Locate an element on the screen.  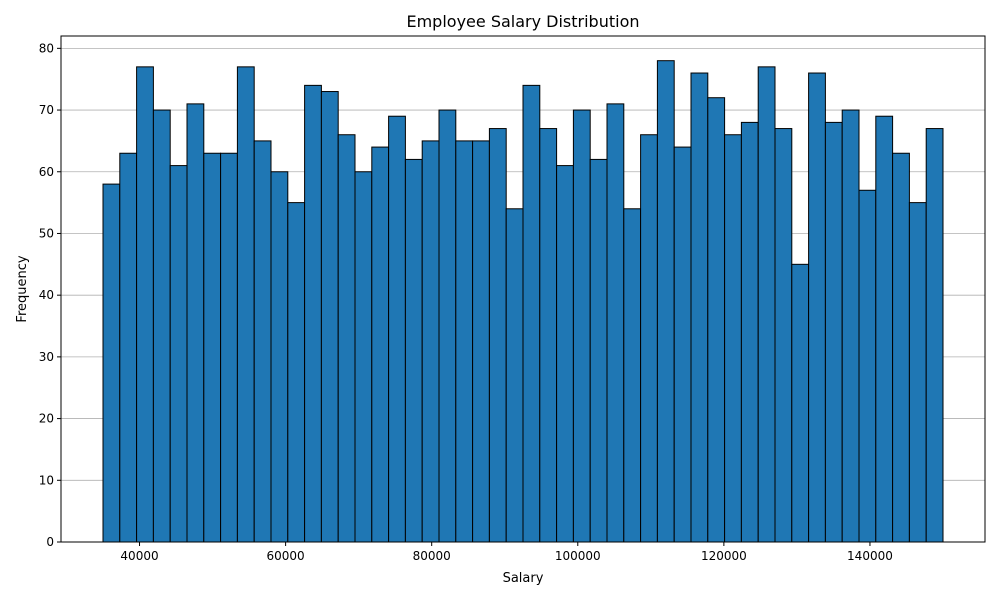
y-tick-label: 40 is located at coordinates (46, 295).